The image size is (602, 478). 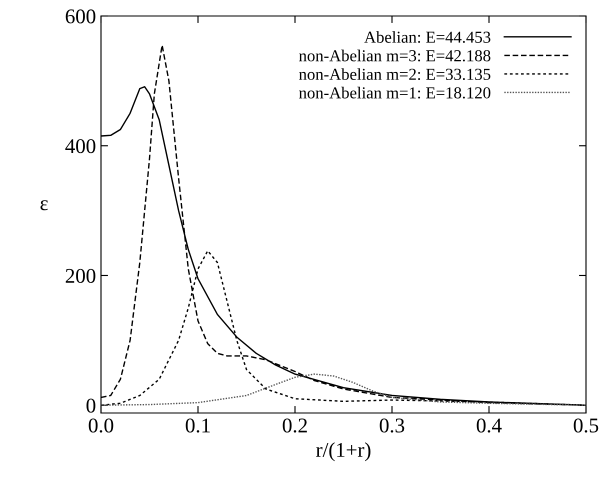 What do you see at coordinates (394, 92) in the screenshot?
I see `legend-label: non-Abelian m=1: E=18.120` at bounding box center [394, 92].